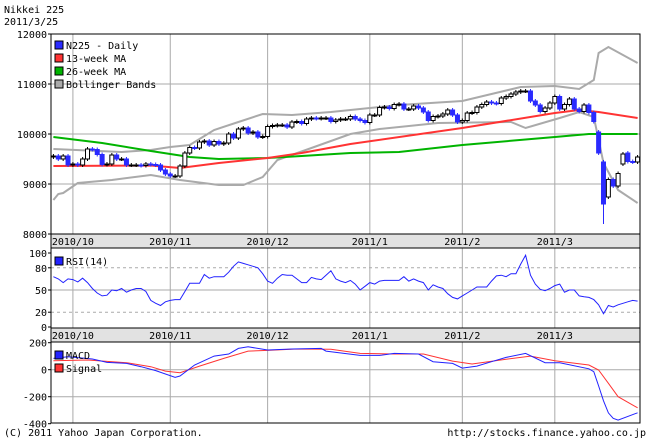 Image resolution: width=650 pixels, height=445 pixels. I want to click on candle-2010/11/04, so click(180, 171).